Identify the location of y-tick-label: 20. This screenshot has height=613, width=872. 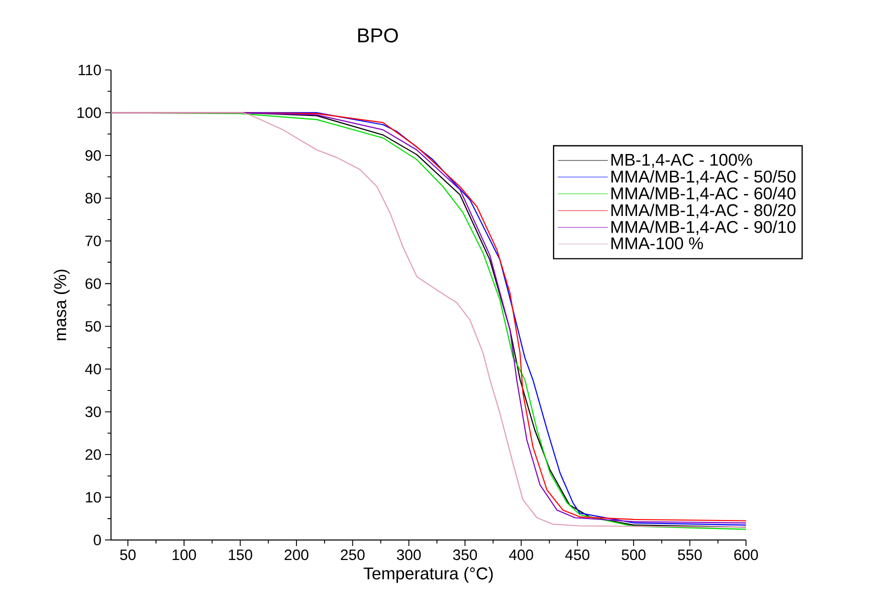
(93, 454).